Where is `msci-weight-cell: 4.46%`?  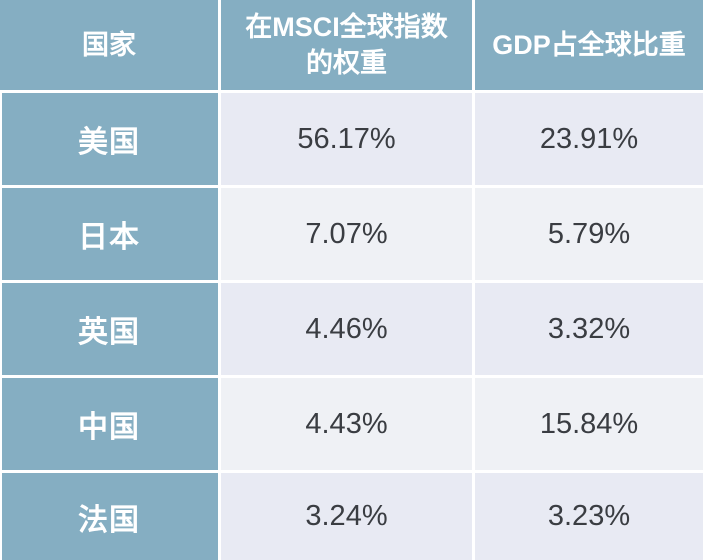
msci-weight-cell: 4.46% is located at coordinates (346, 329).